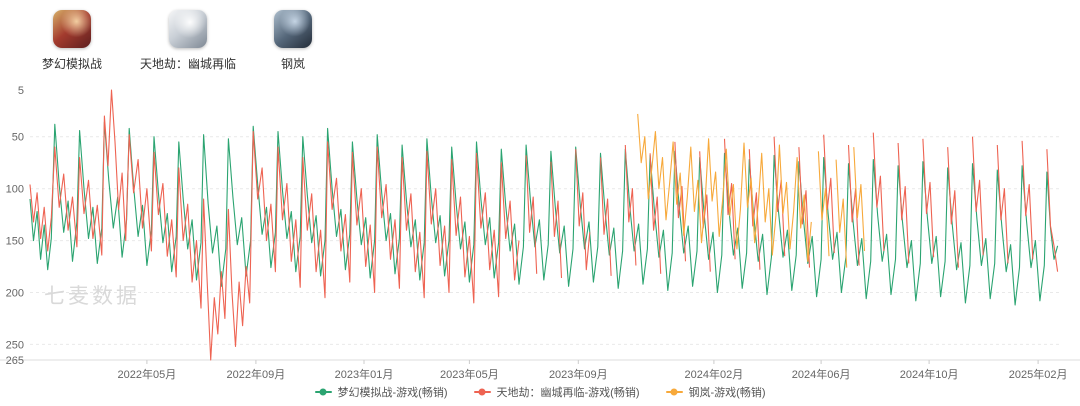 This screenshot has width=1080, height=406. I want to click on x-tick-label: 2024年10月, so click(929, 374).